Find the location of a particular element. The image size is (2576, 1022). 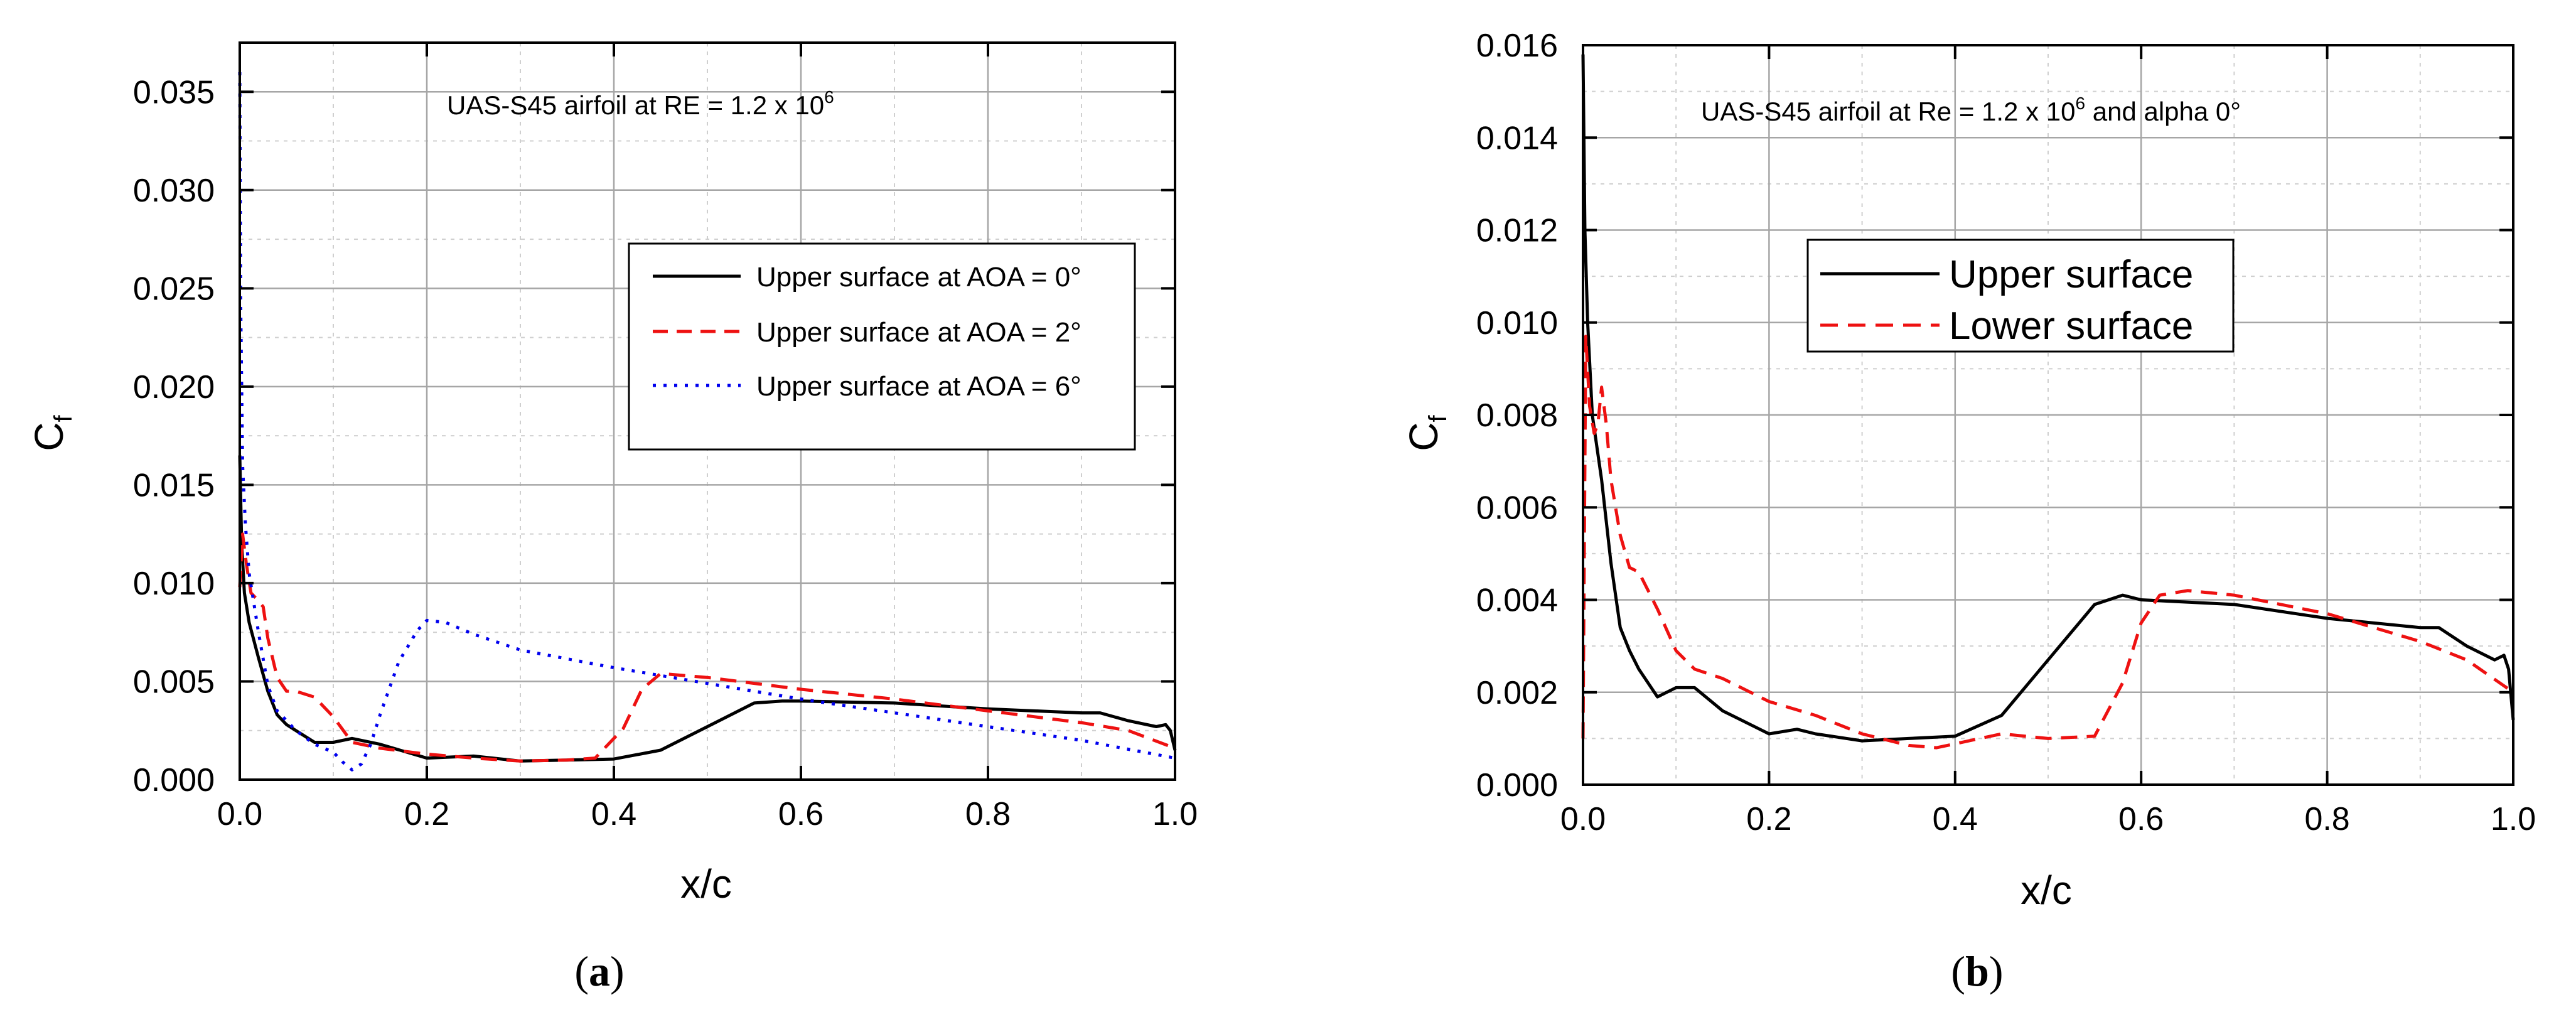

y-tick-label-b-2: 0.004 is located at coordinates (1517, 601).